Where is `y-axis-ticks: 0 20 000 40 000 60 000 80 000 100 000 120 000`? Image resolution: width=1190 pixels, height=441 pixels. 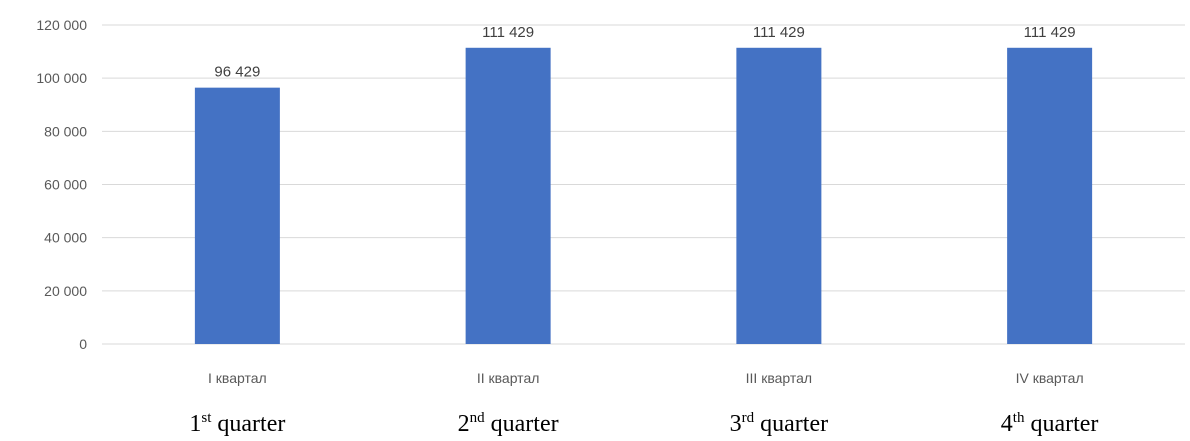 y-axis-ticks: 0 20 000 40 000 60 000 80 000 100 000 120 000 is located at coordinates (61, 184).